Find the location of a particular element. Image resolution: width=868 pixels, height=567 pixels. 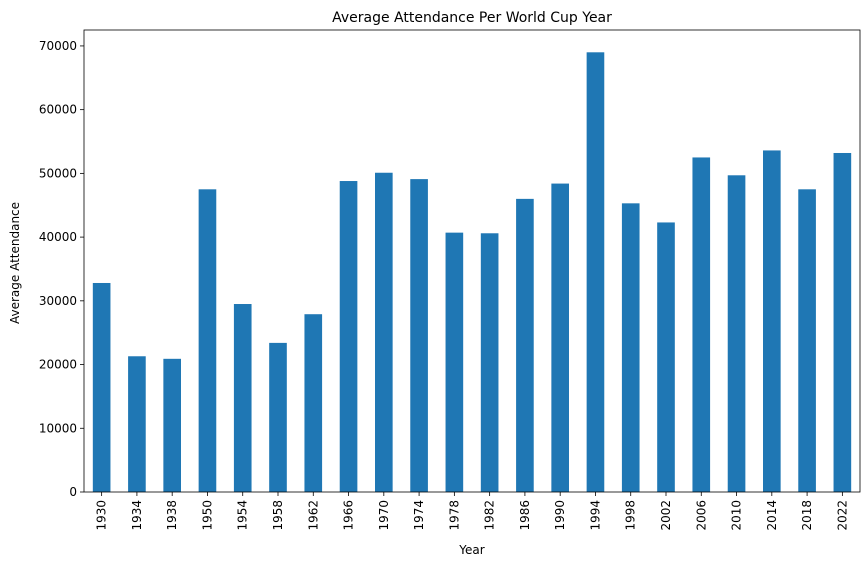

x-tick-label: 1966 is located at coordinates (349, 515).